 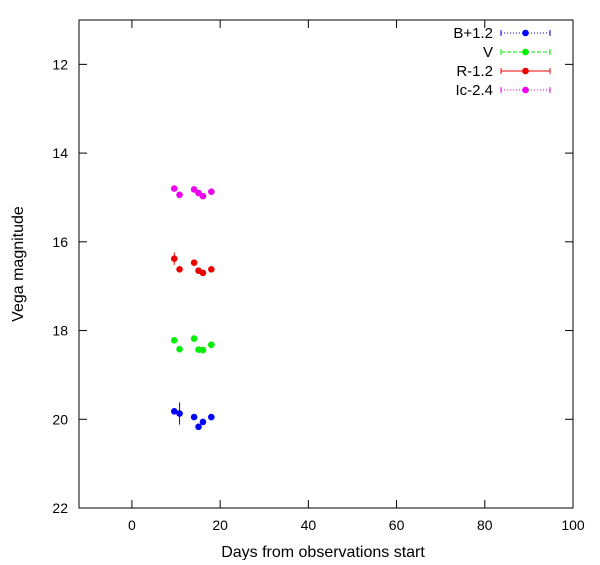 I want to click on y-tick-label: 16, so click(x=60, y=242).